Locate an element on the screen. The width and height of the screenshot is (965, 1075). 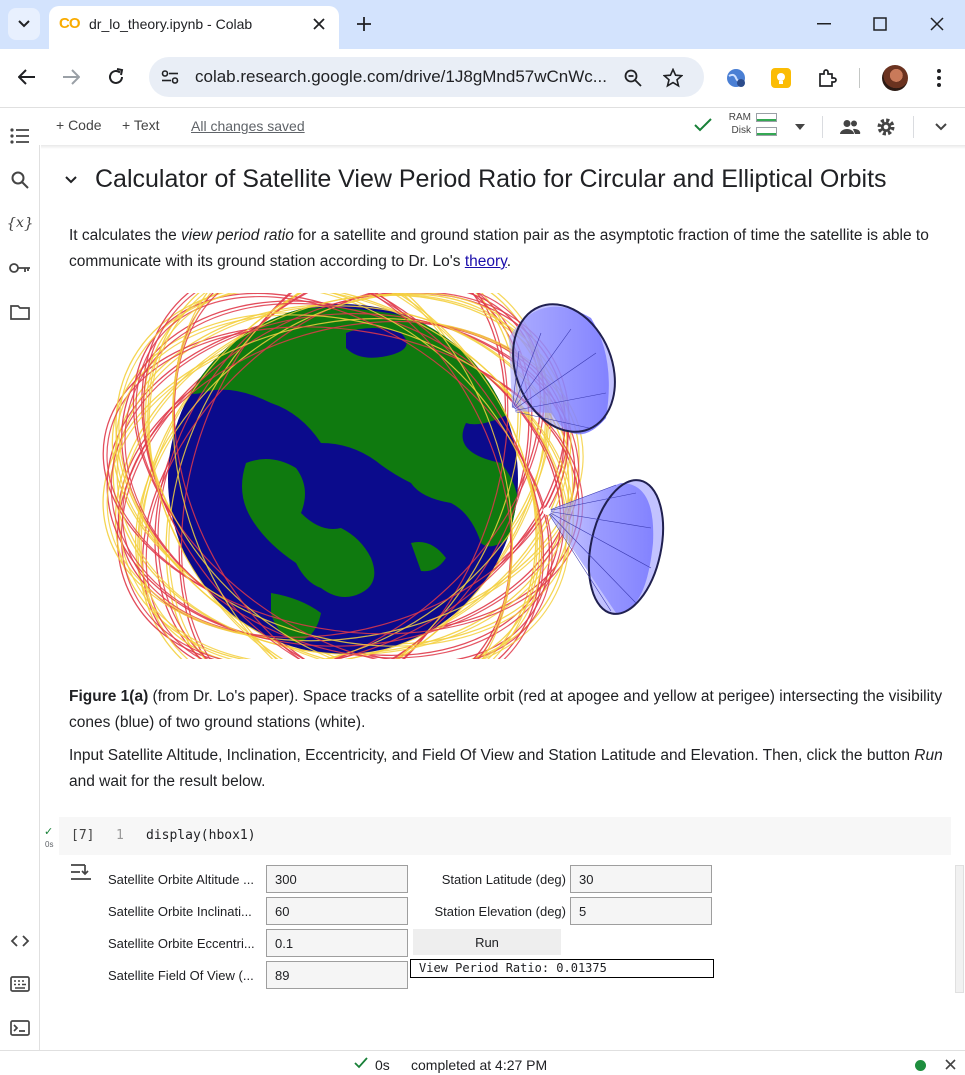
fov-input: 89 is located at coordinates (337, 975).